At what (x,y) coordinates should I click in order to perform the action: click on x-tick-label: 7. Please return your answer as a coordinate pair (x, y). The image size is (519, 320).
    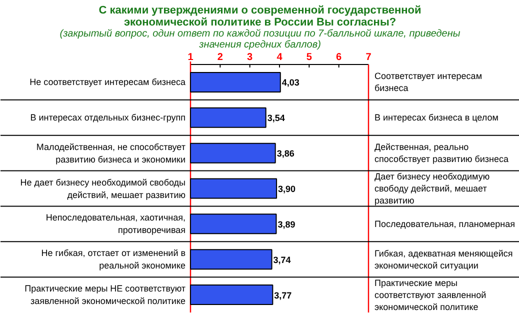
    Looking at the image, I should click on (369, 57).